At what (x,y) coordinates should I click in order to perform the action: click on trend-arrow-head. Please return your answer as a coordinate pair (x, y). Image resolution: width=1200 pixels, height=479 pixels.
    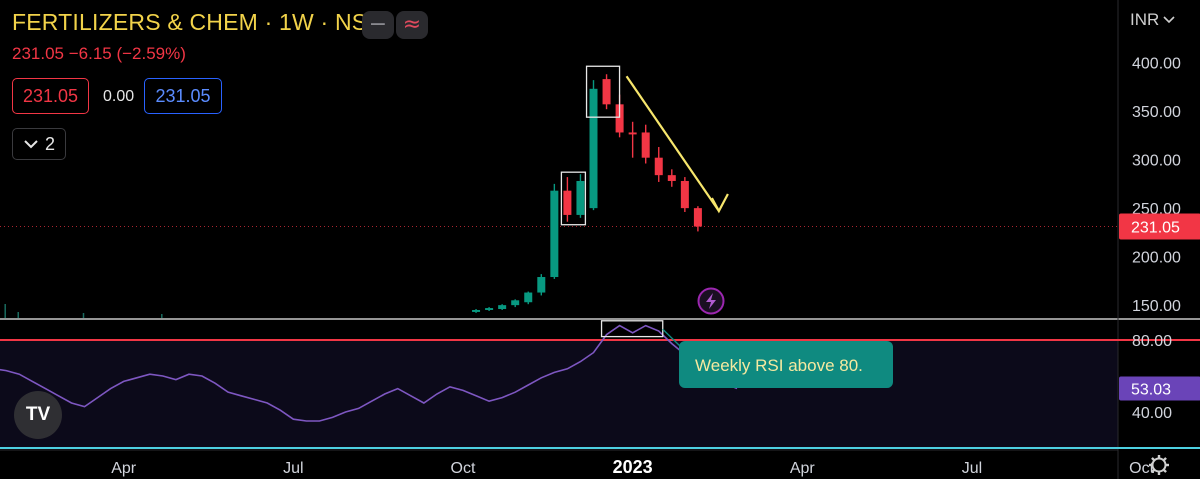
    Looking at the image, I should click on (719, 203).